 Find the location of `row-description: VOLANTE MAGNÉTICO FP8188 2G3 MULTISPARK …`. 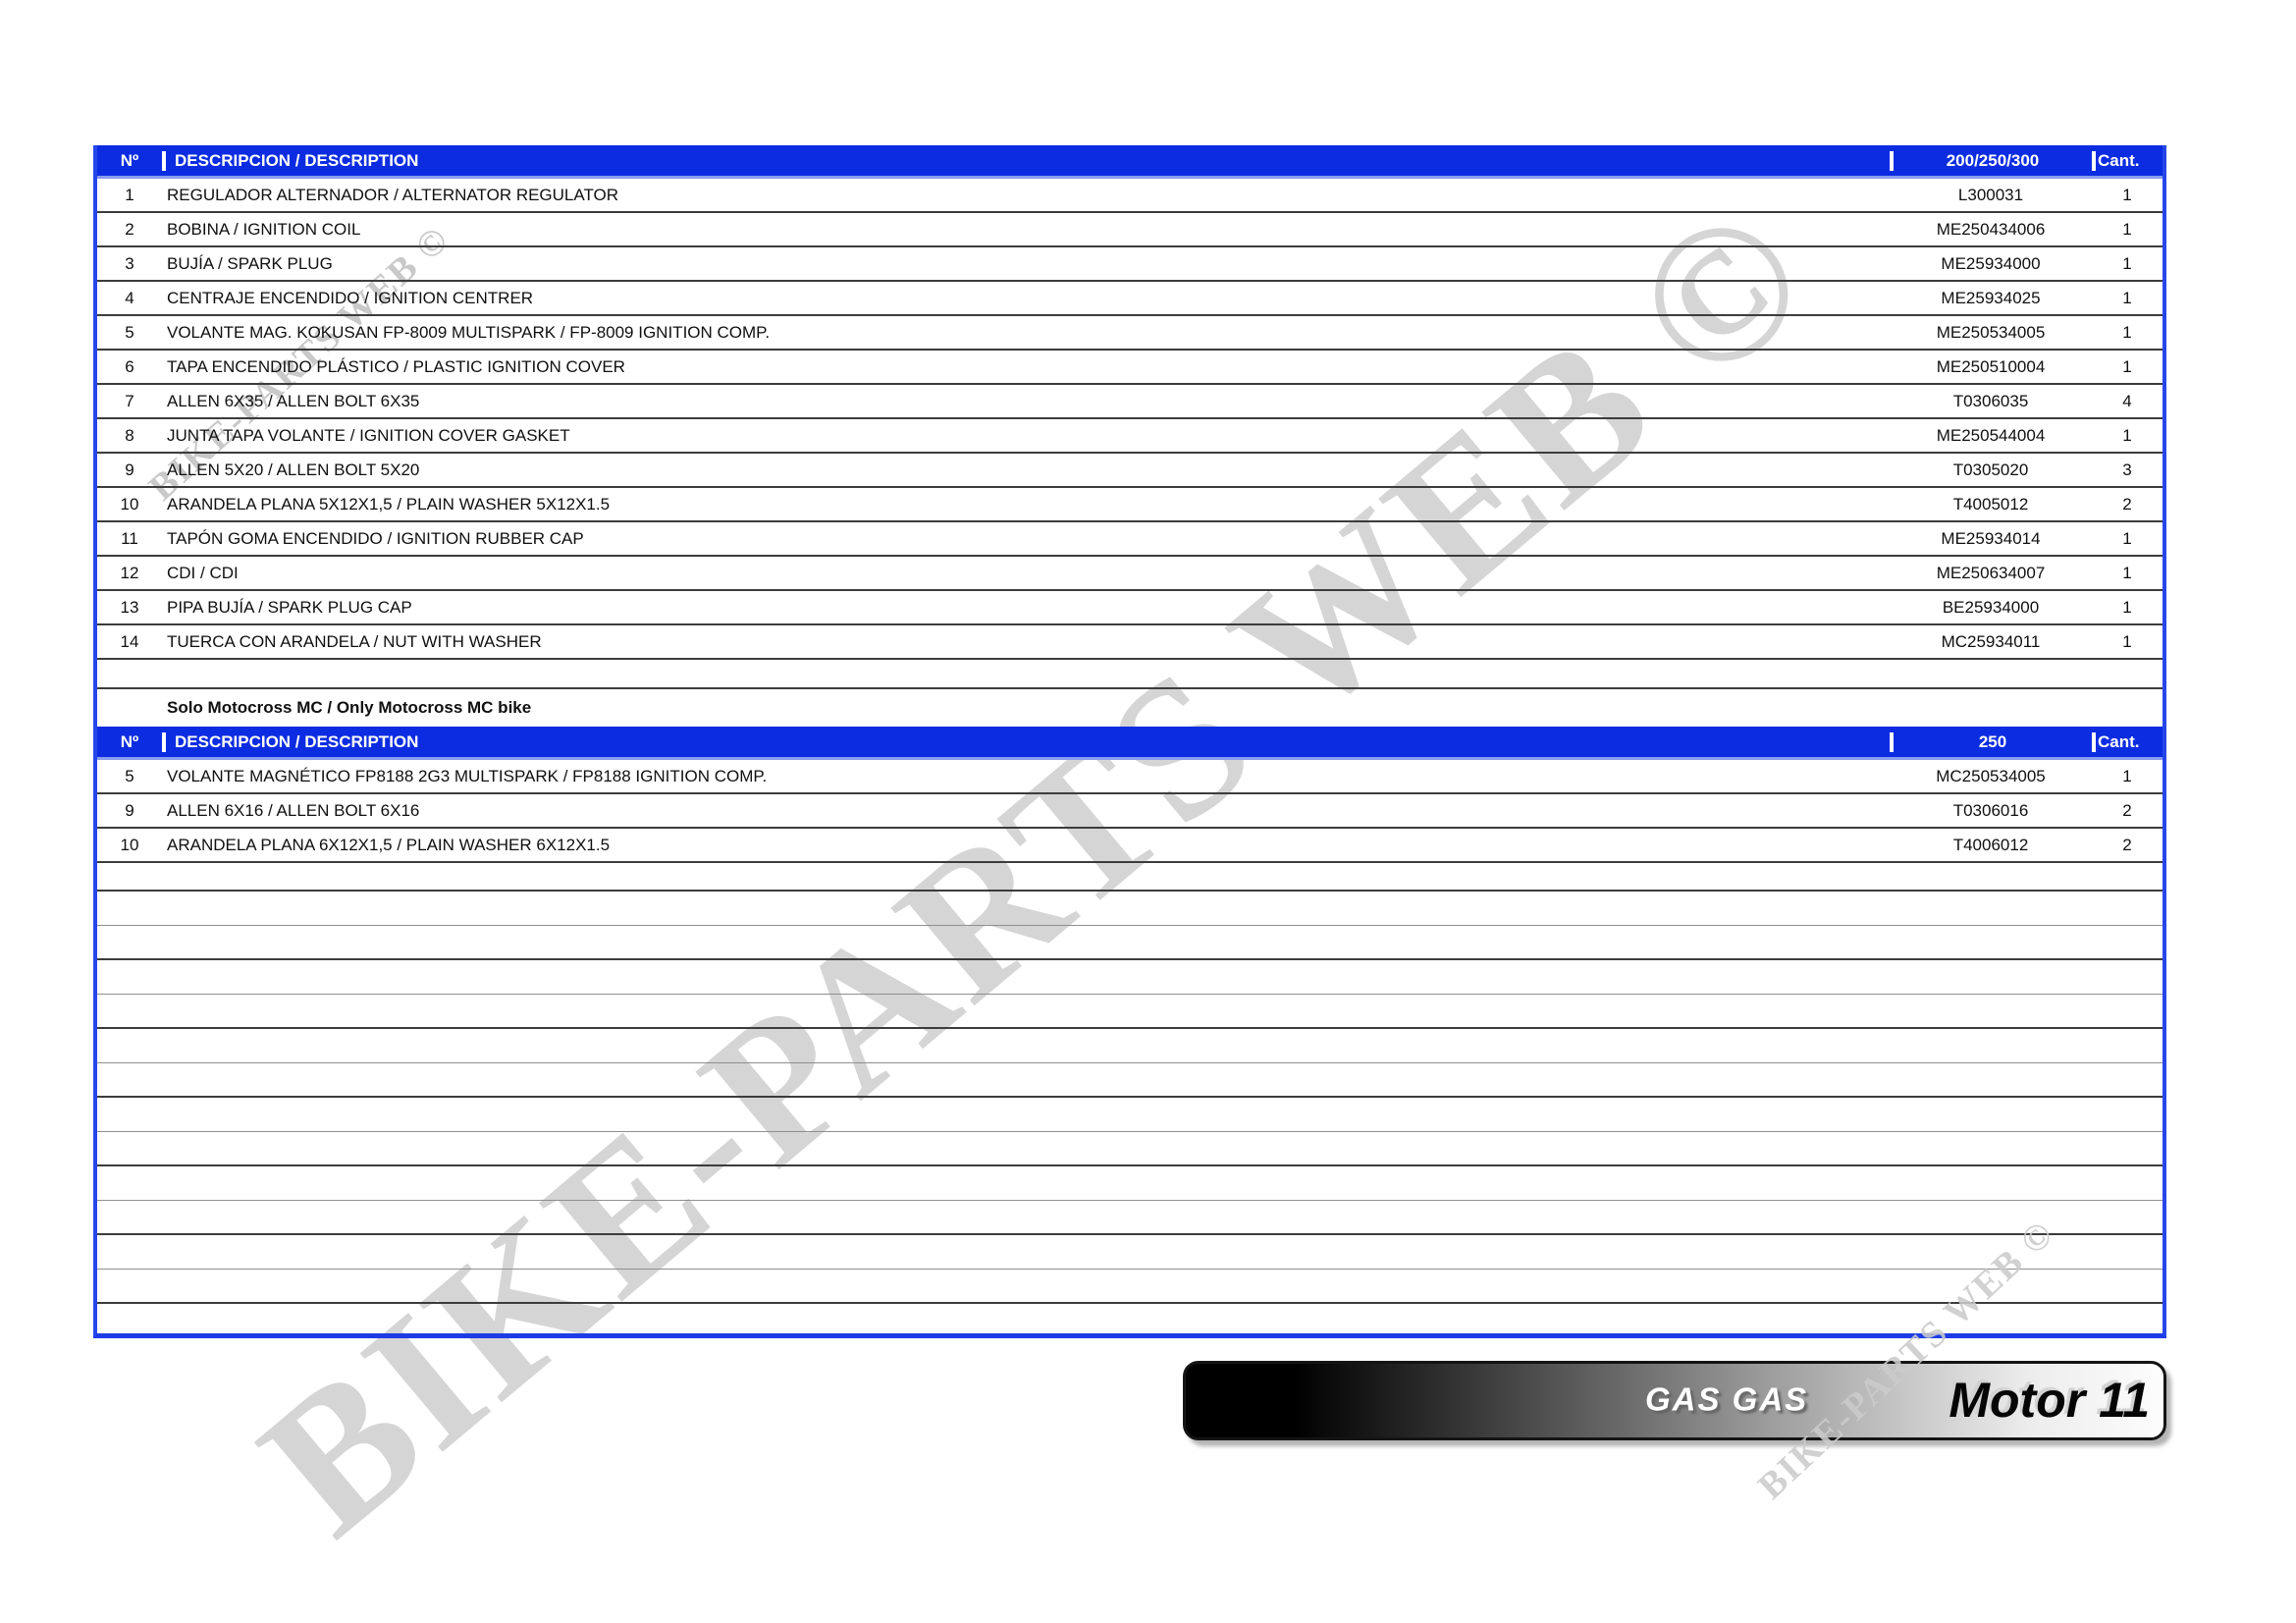

row-description: VOLANTE MAGNÉTICO FP8188 2G3 MULTISPARK … is located at coordinates (467, 775).